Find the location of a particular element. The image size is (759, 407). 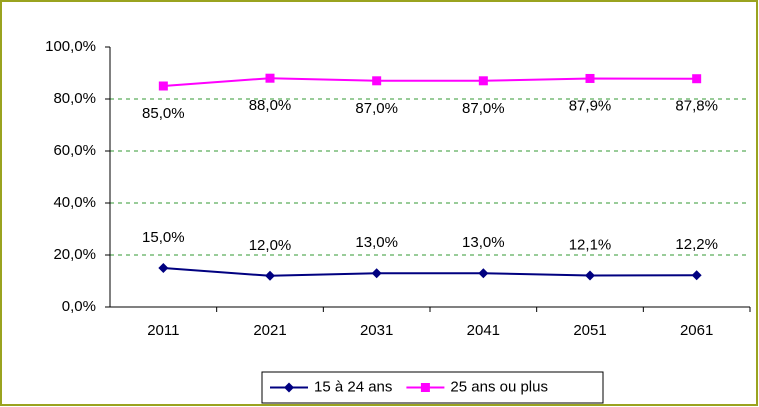

x-tick-label: 2051 is located at coordinates (589, 330).